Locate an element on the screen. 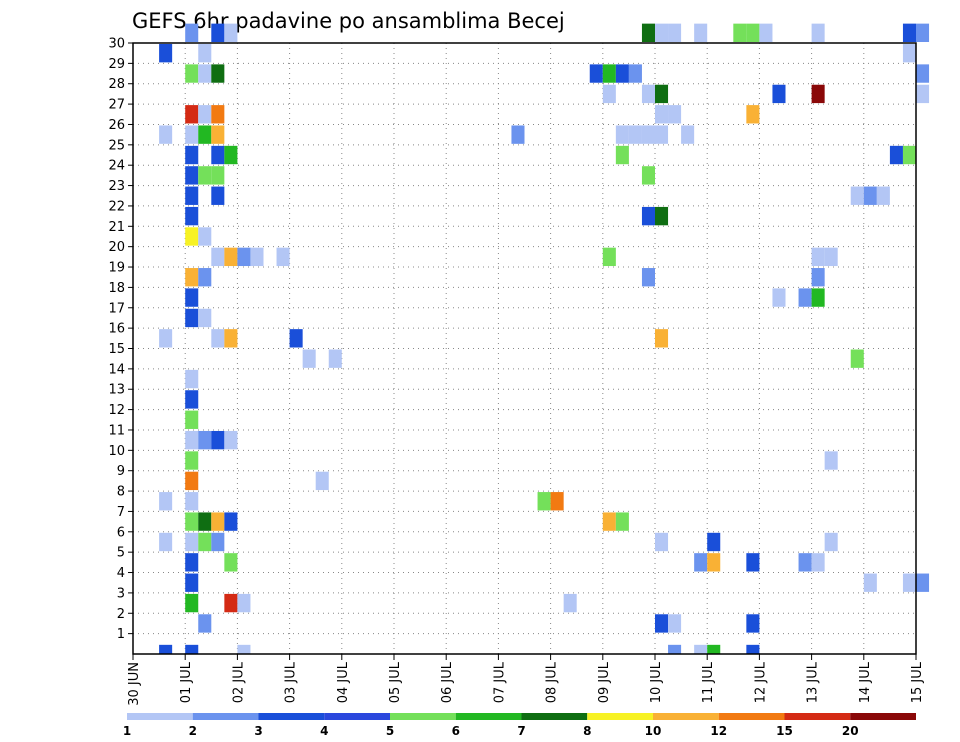 This screenshot has height=742, width=960. y-tick-label: 2 is located at coordinates (121, 614).